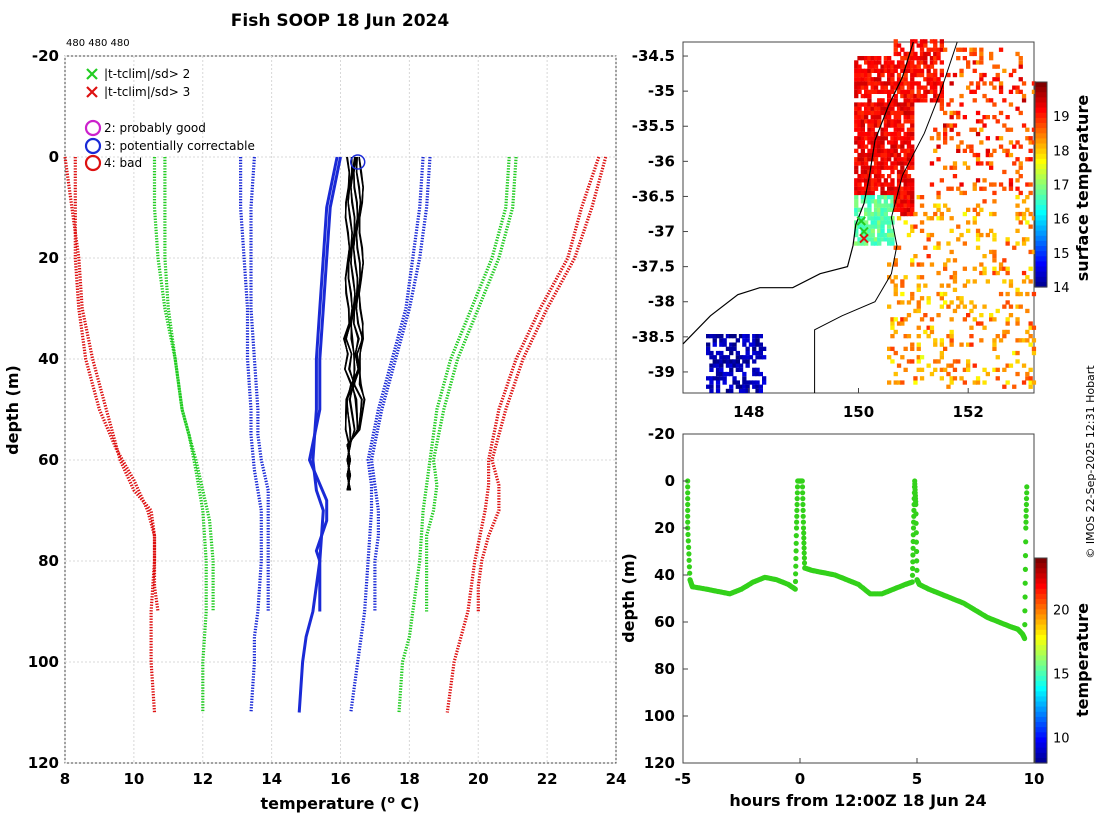  What do you see at coordinates (661, 302) in the screenshot?
I see `map-y-tick-label: -38` at bounding box center [661, 302].